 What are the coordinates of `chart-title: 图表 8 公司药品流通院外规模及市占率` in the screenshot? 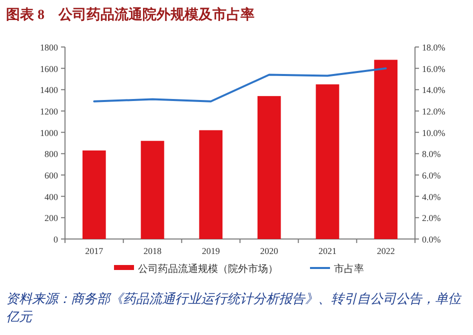 It's located at (130, 15).